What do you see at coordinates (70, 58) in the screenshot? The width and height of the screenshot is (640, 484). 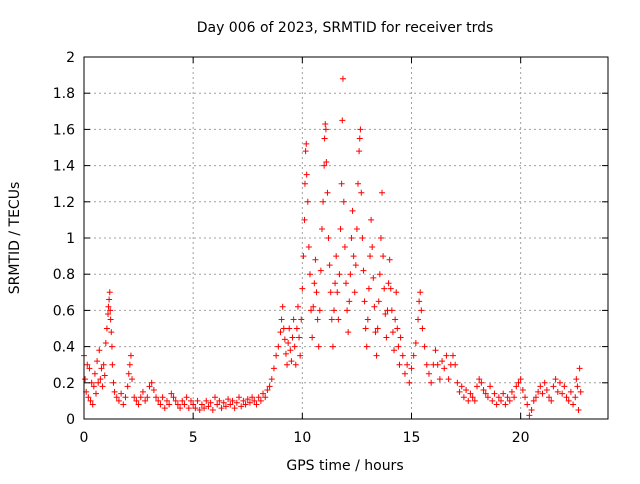 I see `y-tick-label: 2` at bounding box center [70, 58].